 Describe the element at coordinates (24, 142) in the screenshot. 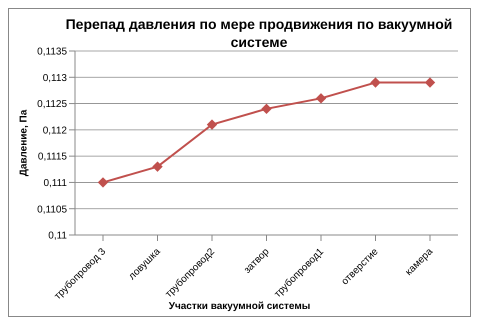

I see `y-axis-title: Давление, Па` at that location.